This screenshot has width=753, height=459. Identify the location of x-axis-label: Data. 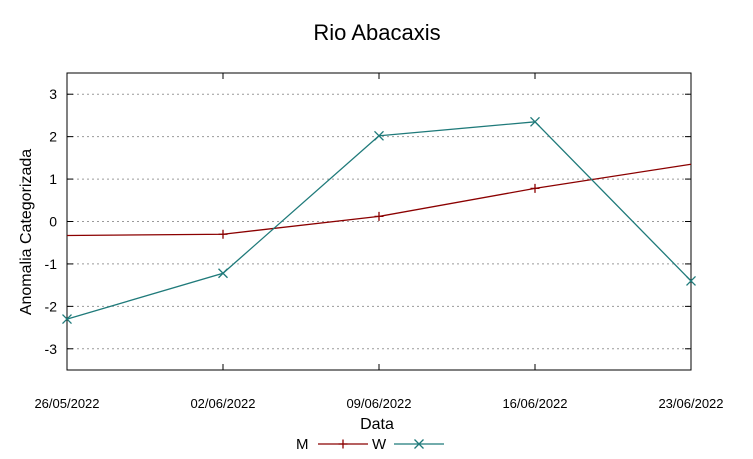
(377, 424).